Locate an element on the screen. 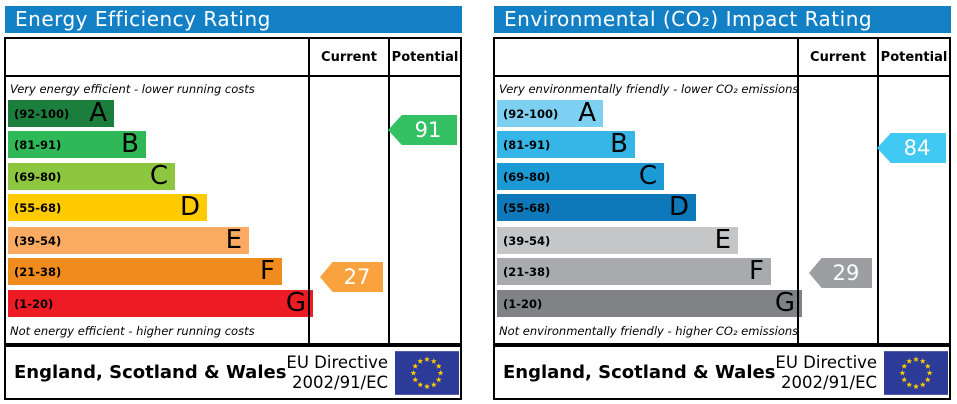 This screenshot has height=404, width=957. potential-rating-column: 84 is located at coordinates (913, 210).